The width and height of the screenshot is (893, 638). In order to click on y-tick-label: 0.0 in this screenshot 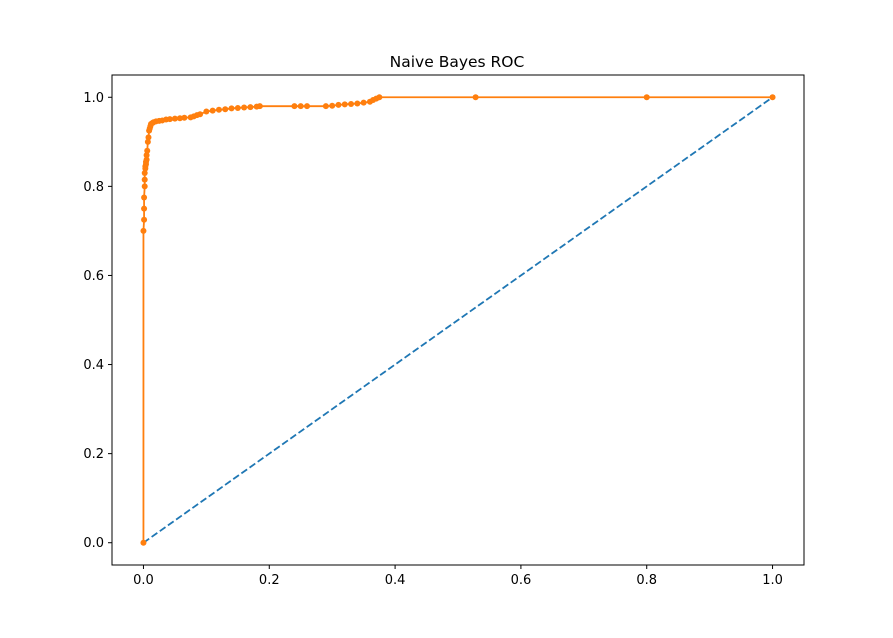, I will do `click(93, 543)`.